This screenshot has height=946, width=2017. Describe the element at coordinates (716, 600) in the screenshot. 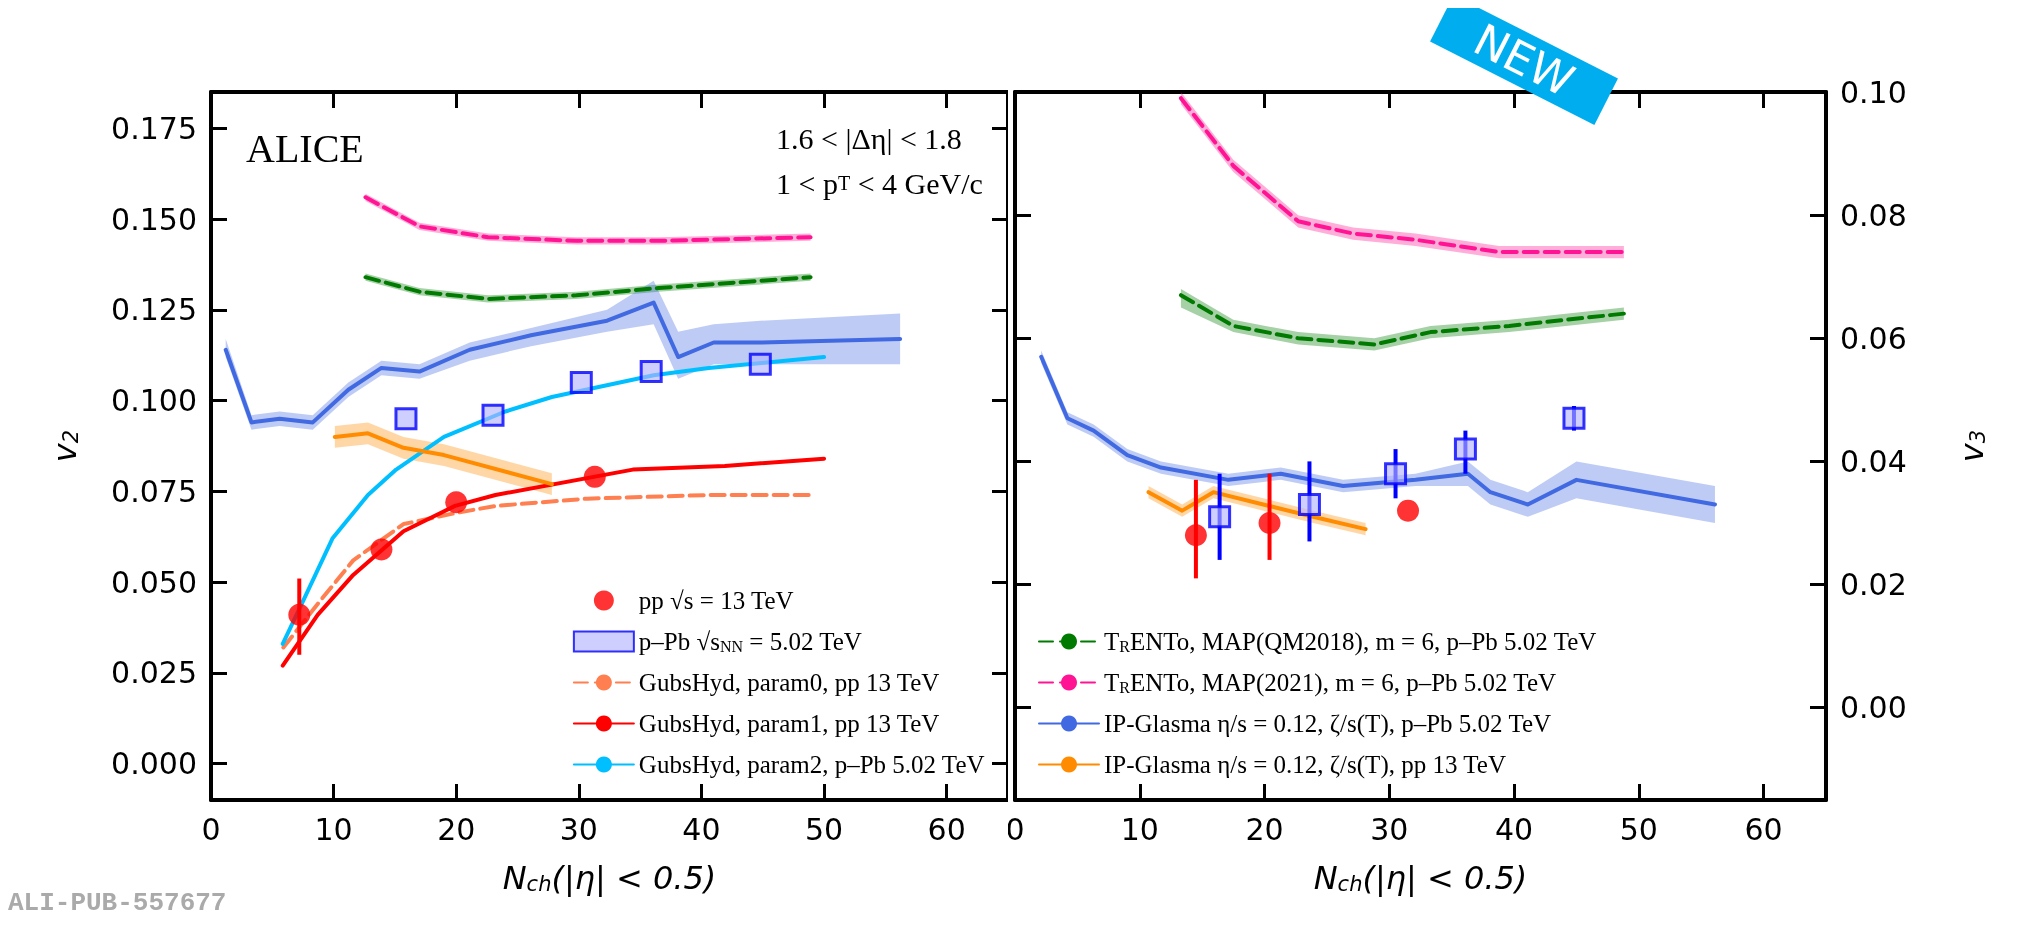

I see `legend-label: pp √s = 13 TeV` at that location.